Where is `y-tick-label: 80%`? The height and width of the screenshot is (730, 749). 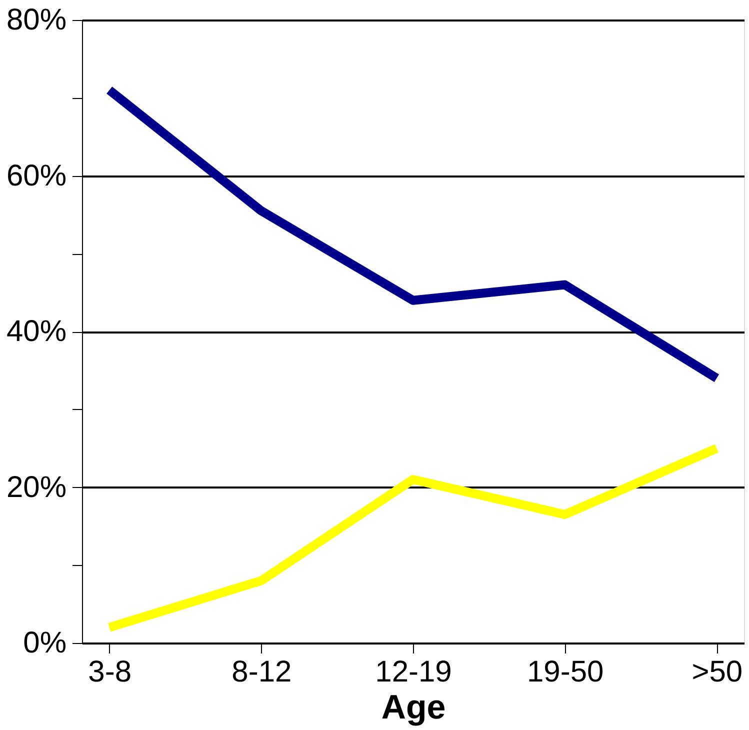 y-tick-label: 80% is located at coordinates (36, 20).